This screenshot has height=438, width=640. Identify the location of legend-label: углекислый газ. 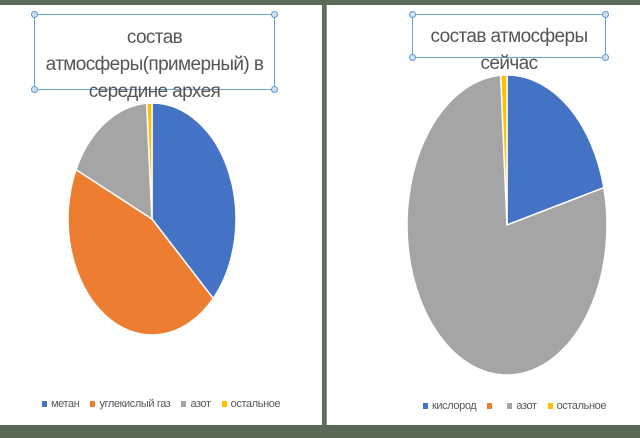
(135, 404).